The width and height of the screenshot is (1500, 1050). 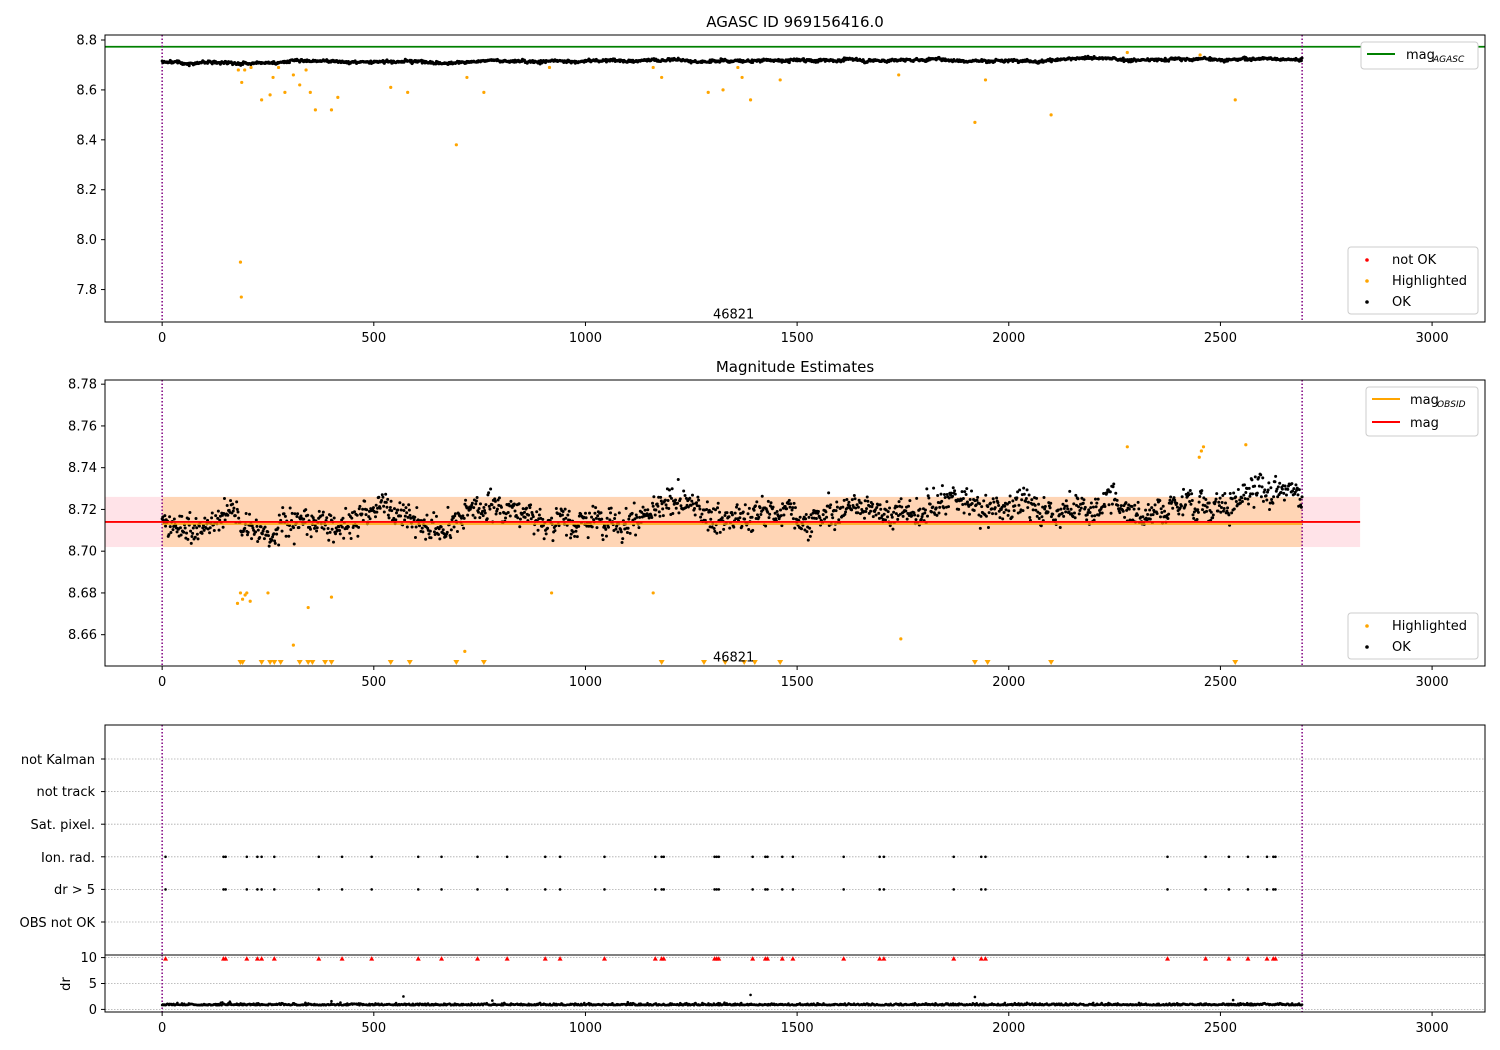 What do you see at coordinates (63, 825) in the screenshot?
I see `flag-label: Sat. pixel.` at bounding box center [63, 825].